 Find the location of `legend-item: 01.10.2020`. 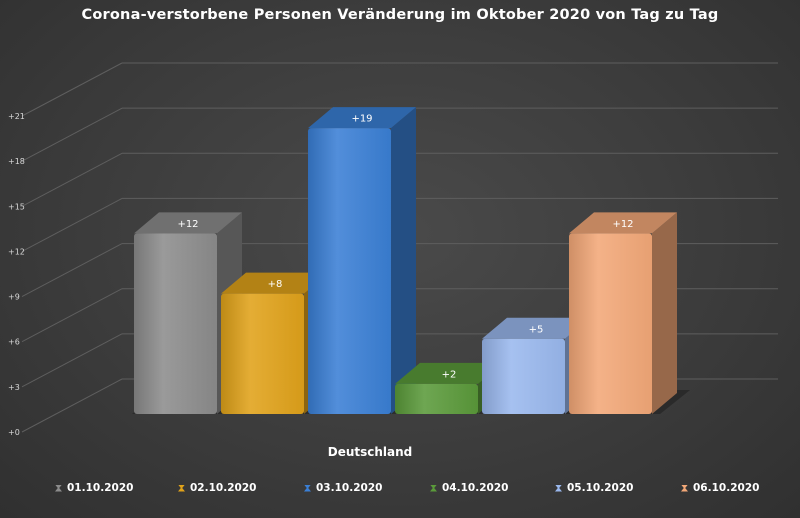

legend-item: 01.10.2020 is located at coordinates (94, 488).